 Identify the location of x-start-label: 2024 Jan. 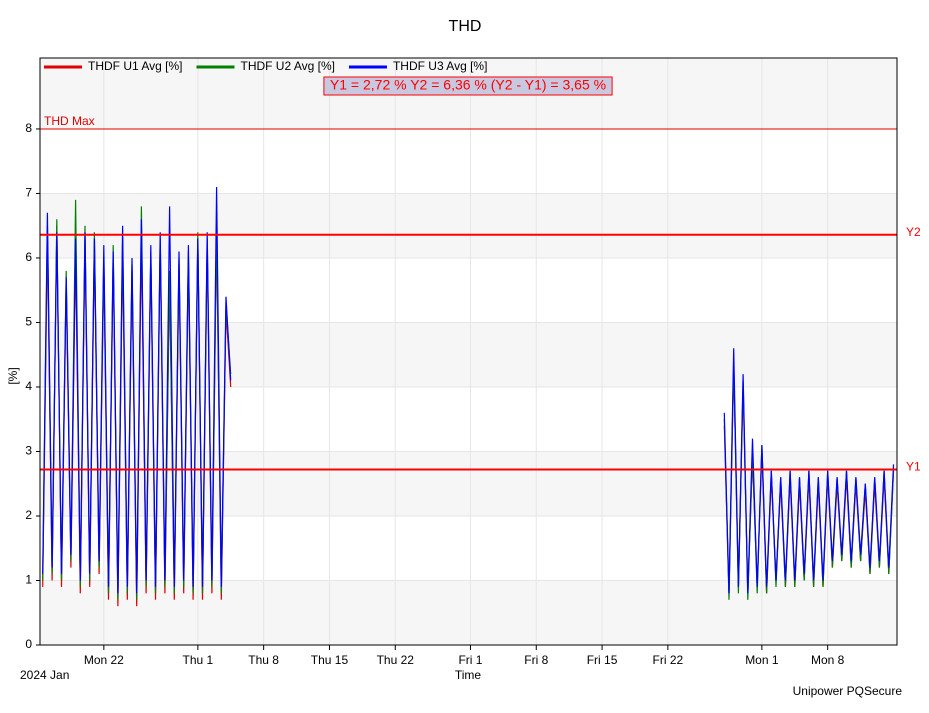
(44, 675).